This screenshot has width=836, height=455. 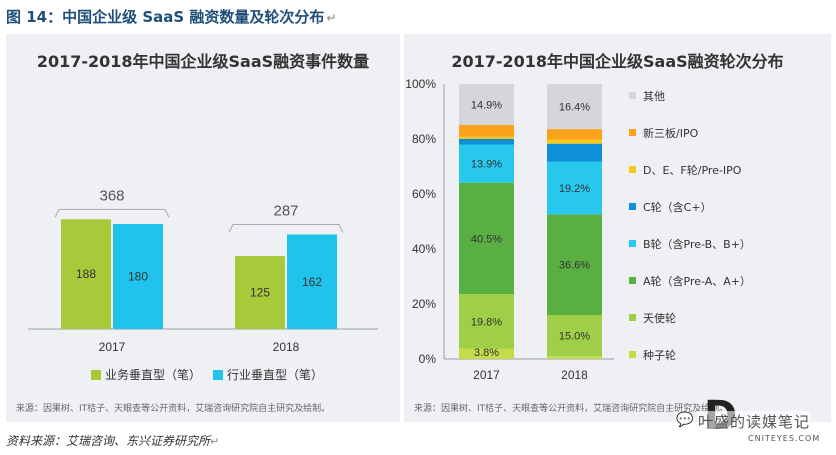 What do you see at coordinates (173, 409) in the screenshot?
I see `left-chart-source: 来源：因果树、IT桔子、天眼查等公开资料，艾瑞咨询研究院自主研究及绘制。` at bounding box center [173, 409].